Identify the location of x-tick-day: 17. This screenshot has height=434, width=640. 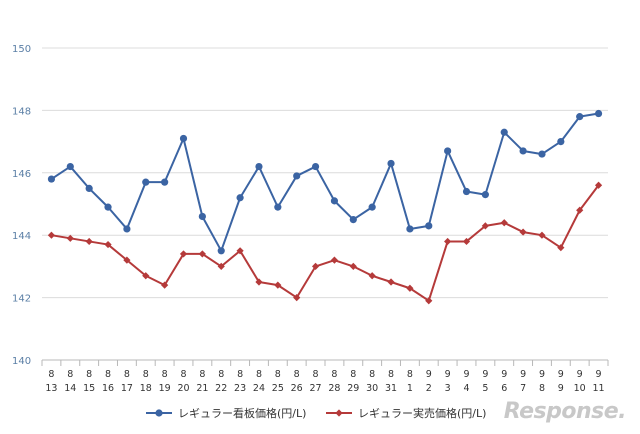
(127, 388).